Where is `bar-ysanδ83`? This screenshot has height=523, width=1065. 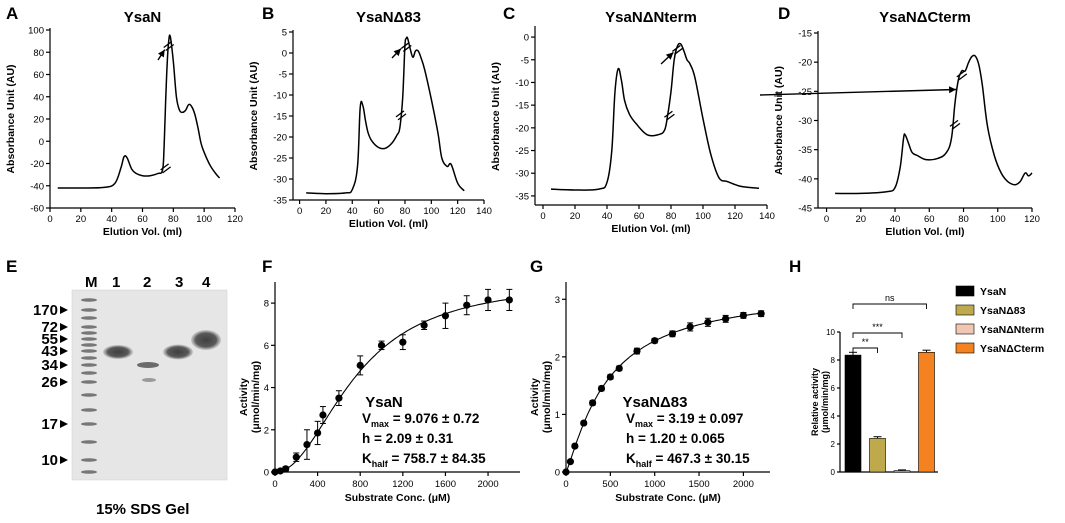
bar-ysanδ83 is located at coordinates (877, 455).